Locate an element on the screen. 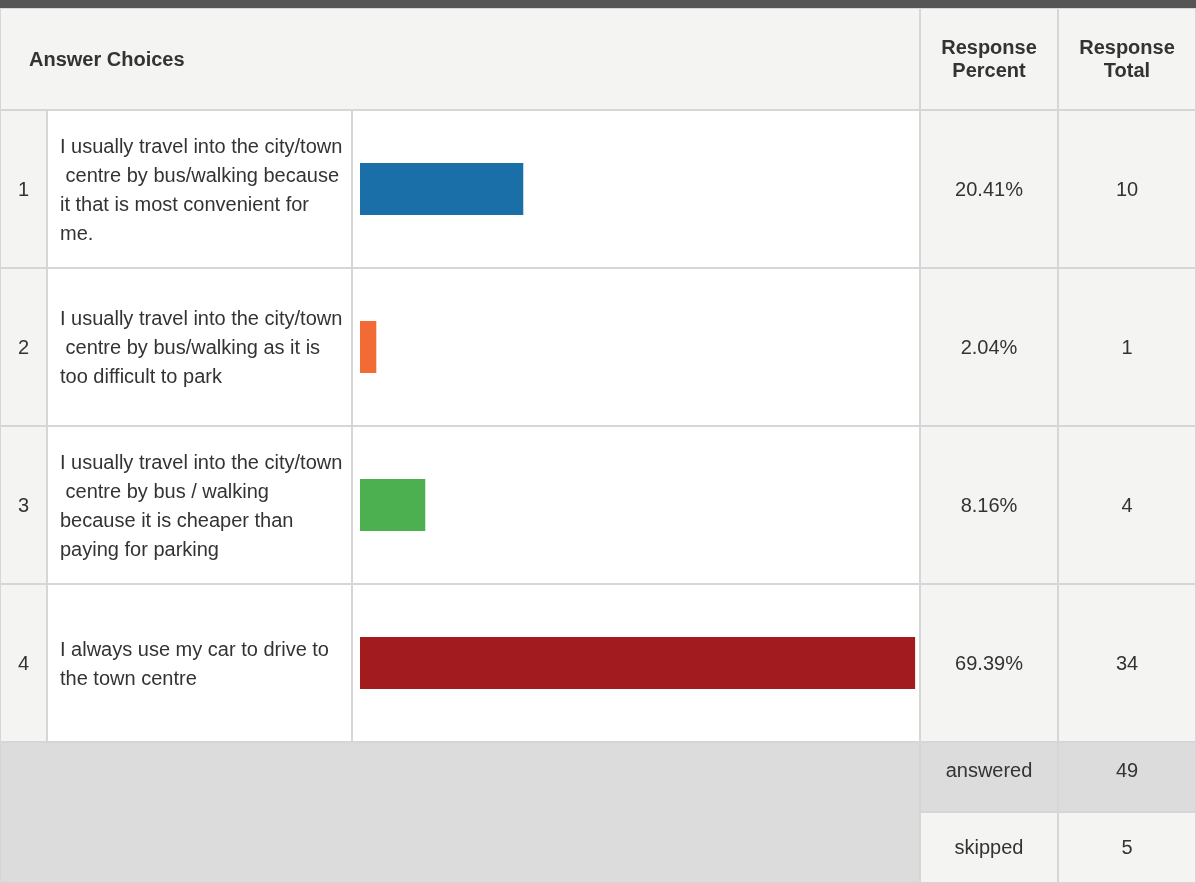 The width and height of the screenshot is (1196, 883). text: 49 is located at coordinates (1127, 777).